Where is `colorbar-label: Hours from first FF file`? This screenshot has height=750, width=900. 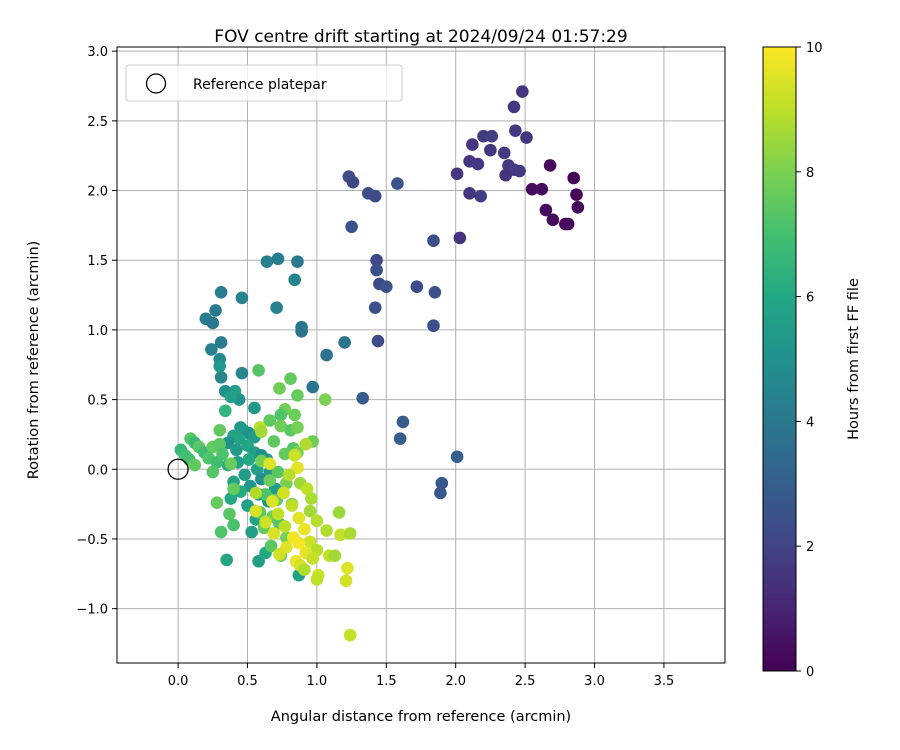
colorbar-label: Hours from first FF file is located at coordinates (854, 359).